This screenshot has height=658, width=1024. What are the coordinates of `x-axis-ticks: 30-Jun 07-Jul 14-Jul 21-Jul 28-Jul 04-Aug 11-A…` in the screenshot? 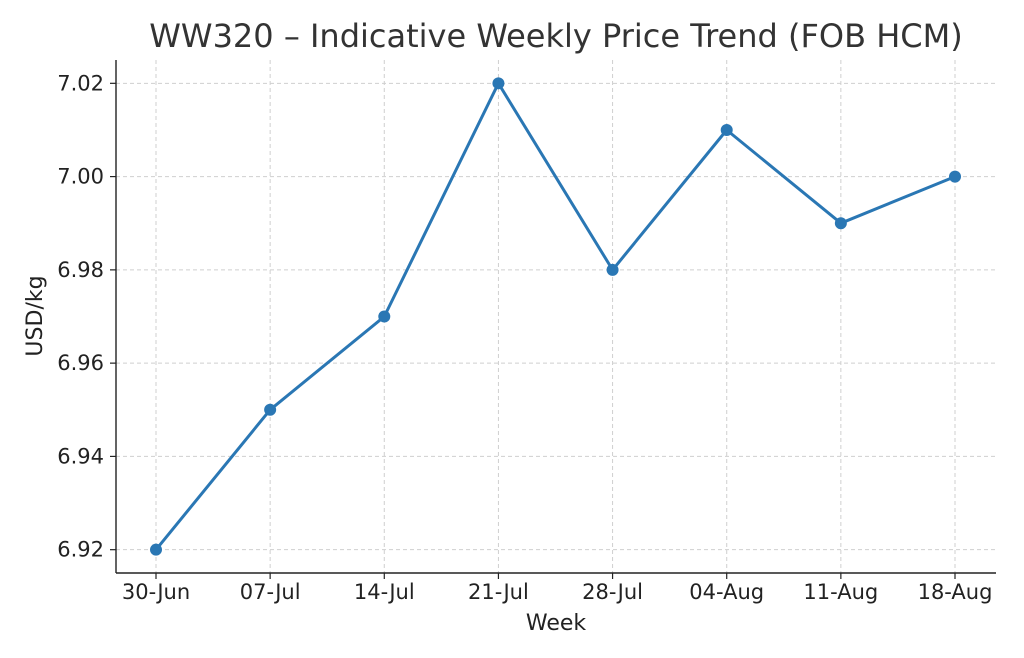 It's located at (557, 588).